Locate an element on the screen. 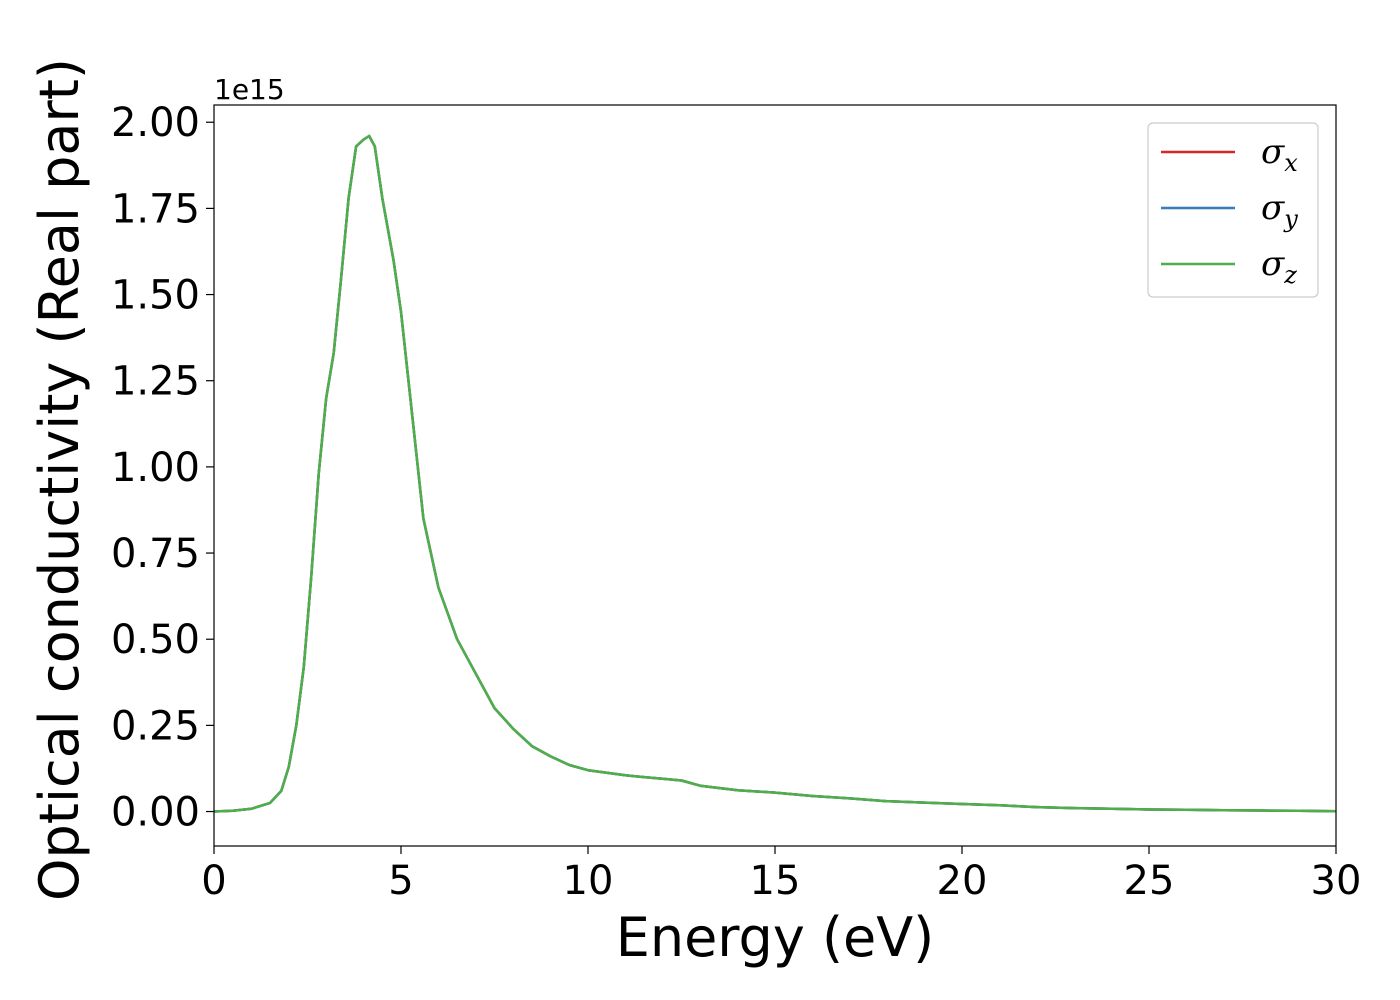 This screenshot has height=1000, width=1400. y-tick-label: 2.00 is located at coordinates (155, 123).